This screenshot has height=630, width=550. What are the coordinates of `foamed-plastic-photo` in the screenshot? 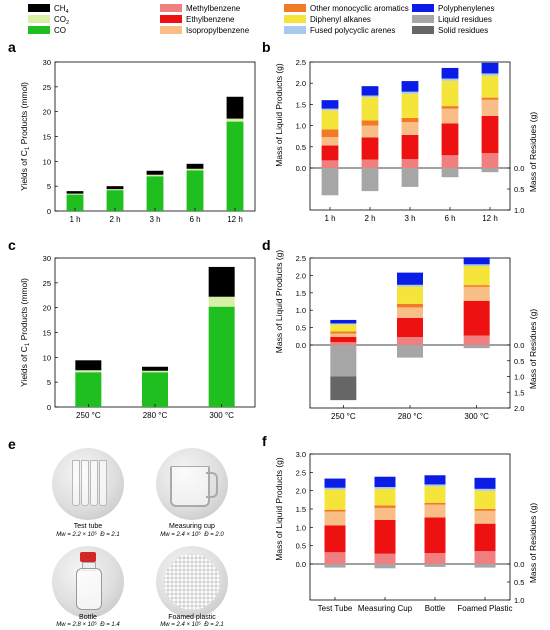 It's located at (192, 582).